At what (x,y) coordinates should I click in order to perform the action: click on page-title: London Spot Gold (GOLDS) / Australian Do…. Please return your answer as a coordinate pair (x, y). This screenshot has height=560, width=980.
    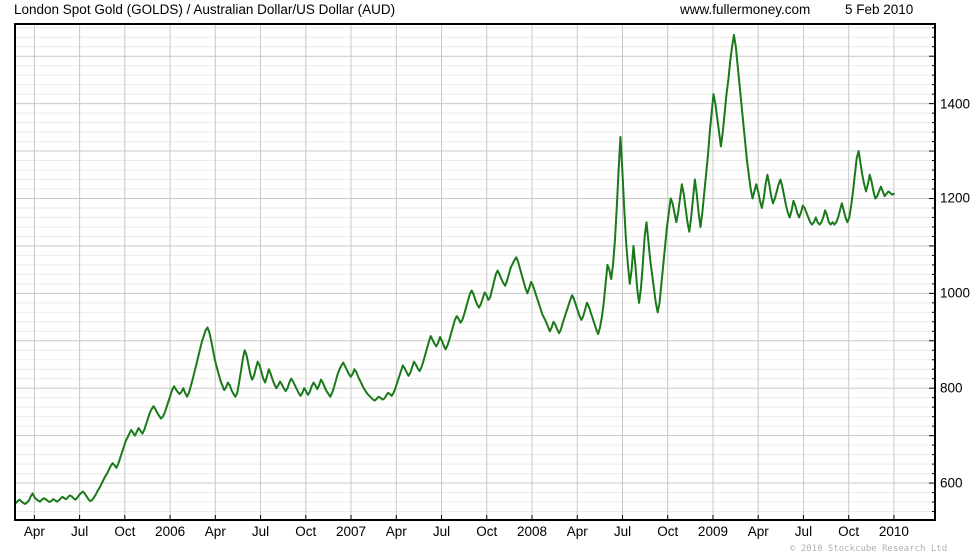
    Looking at the image, I should click on (205, 9).